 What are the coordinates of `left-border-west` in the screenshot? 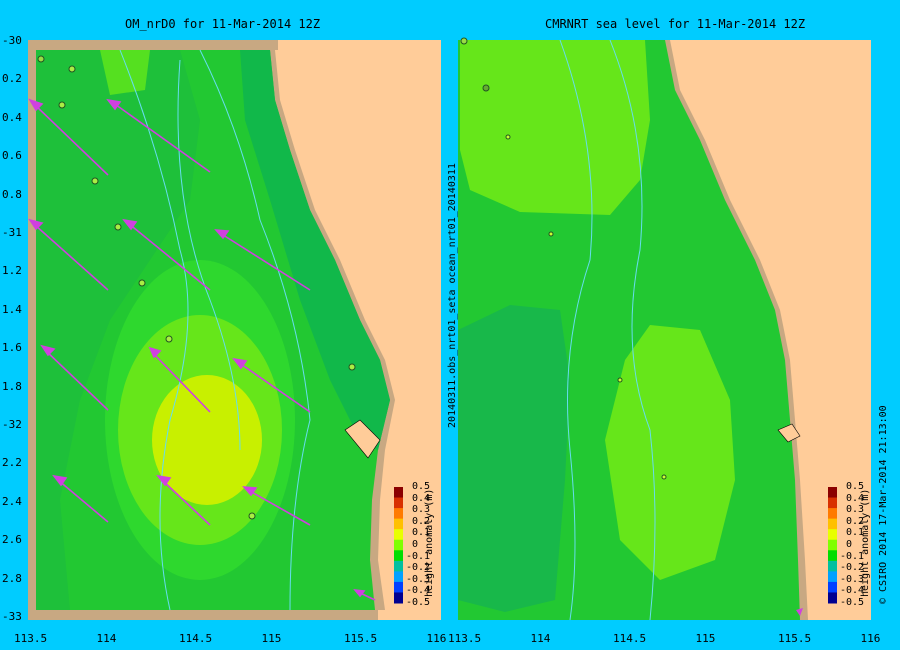 It's located at (32, 330).